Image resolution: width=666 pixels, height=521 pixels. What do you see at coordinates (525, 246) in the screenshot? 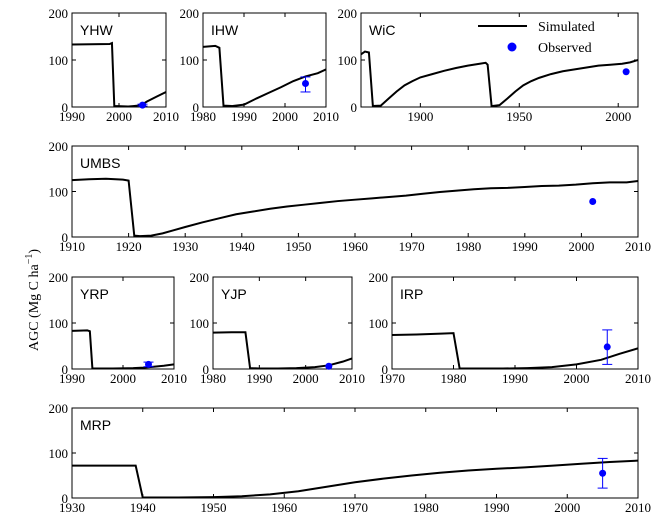
I see `x-tick-label-umbs-8: 1990` at bounding box center [525, 246].